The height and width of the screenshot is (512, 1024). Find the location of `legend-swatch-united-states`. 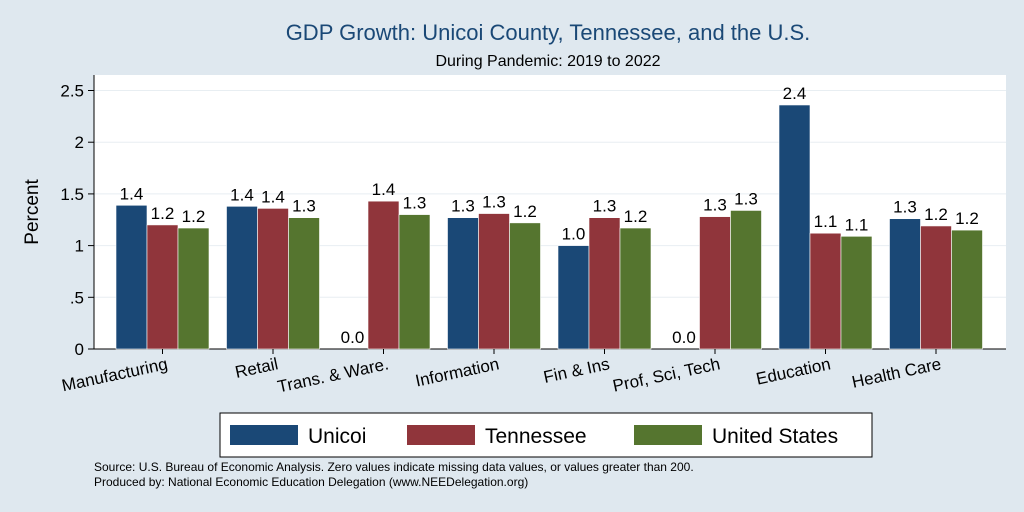

legend-swatch-united-states is located at coordinates (668, 435).